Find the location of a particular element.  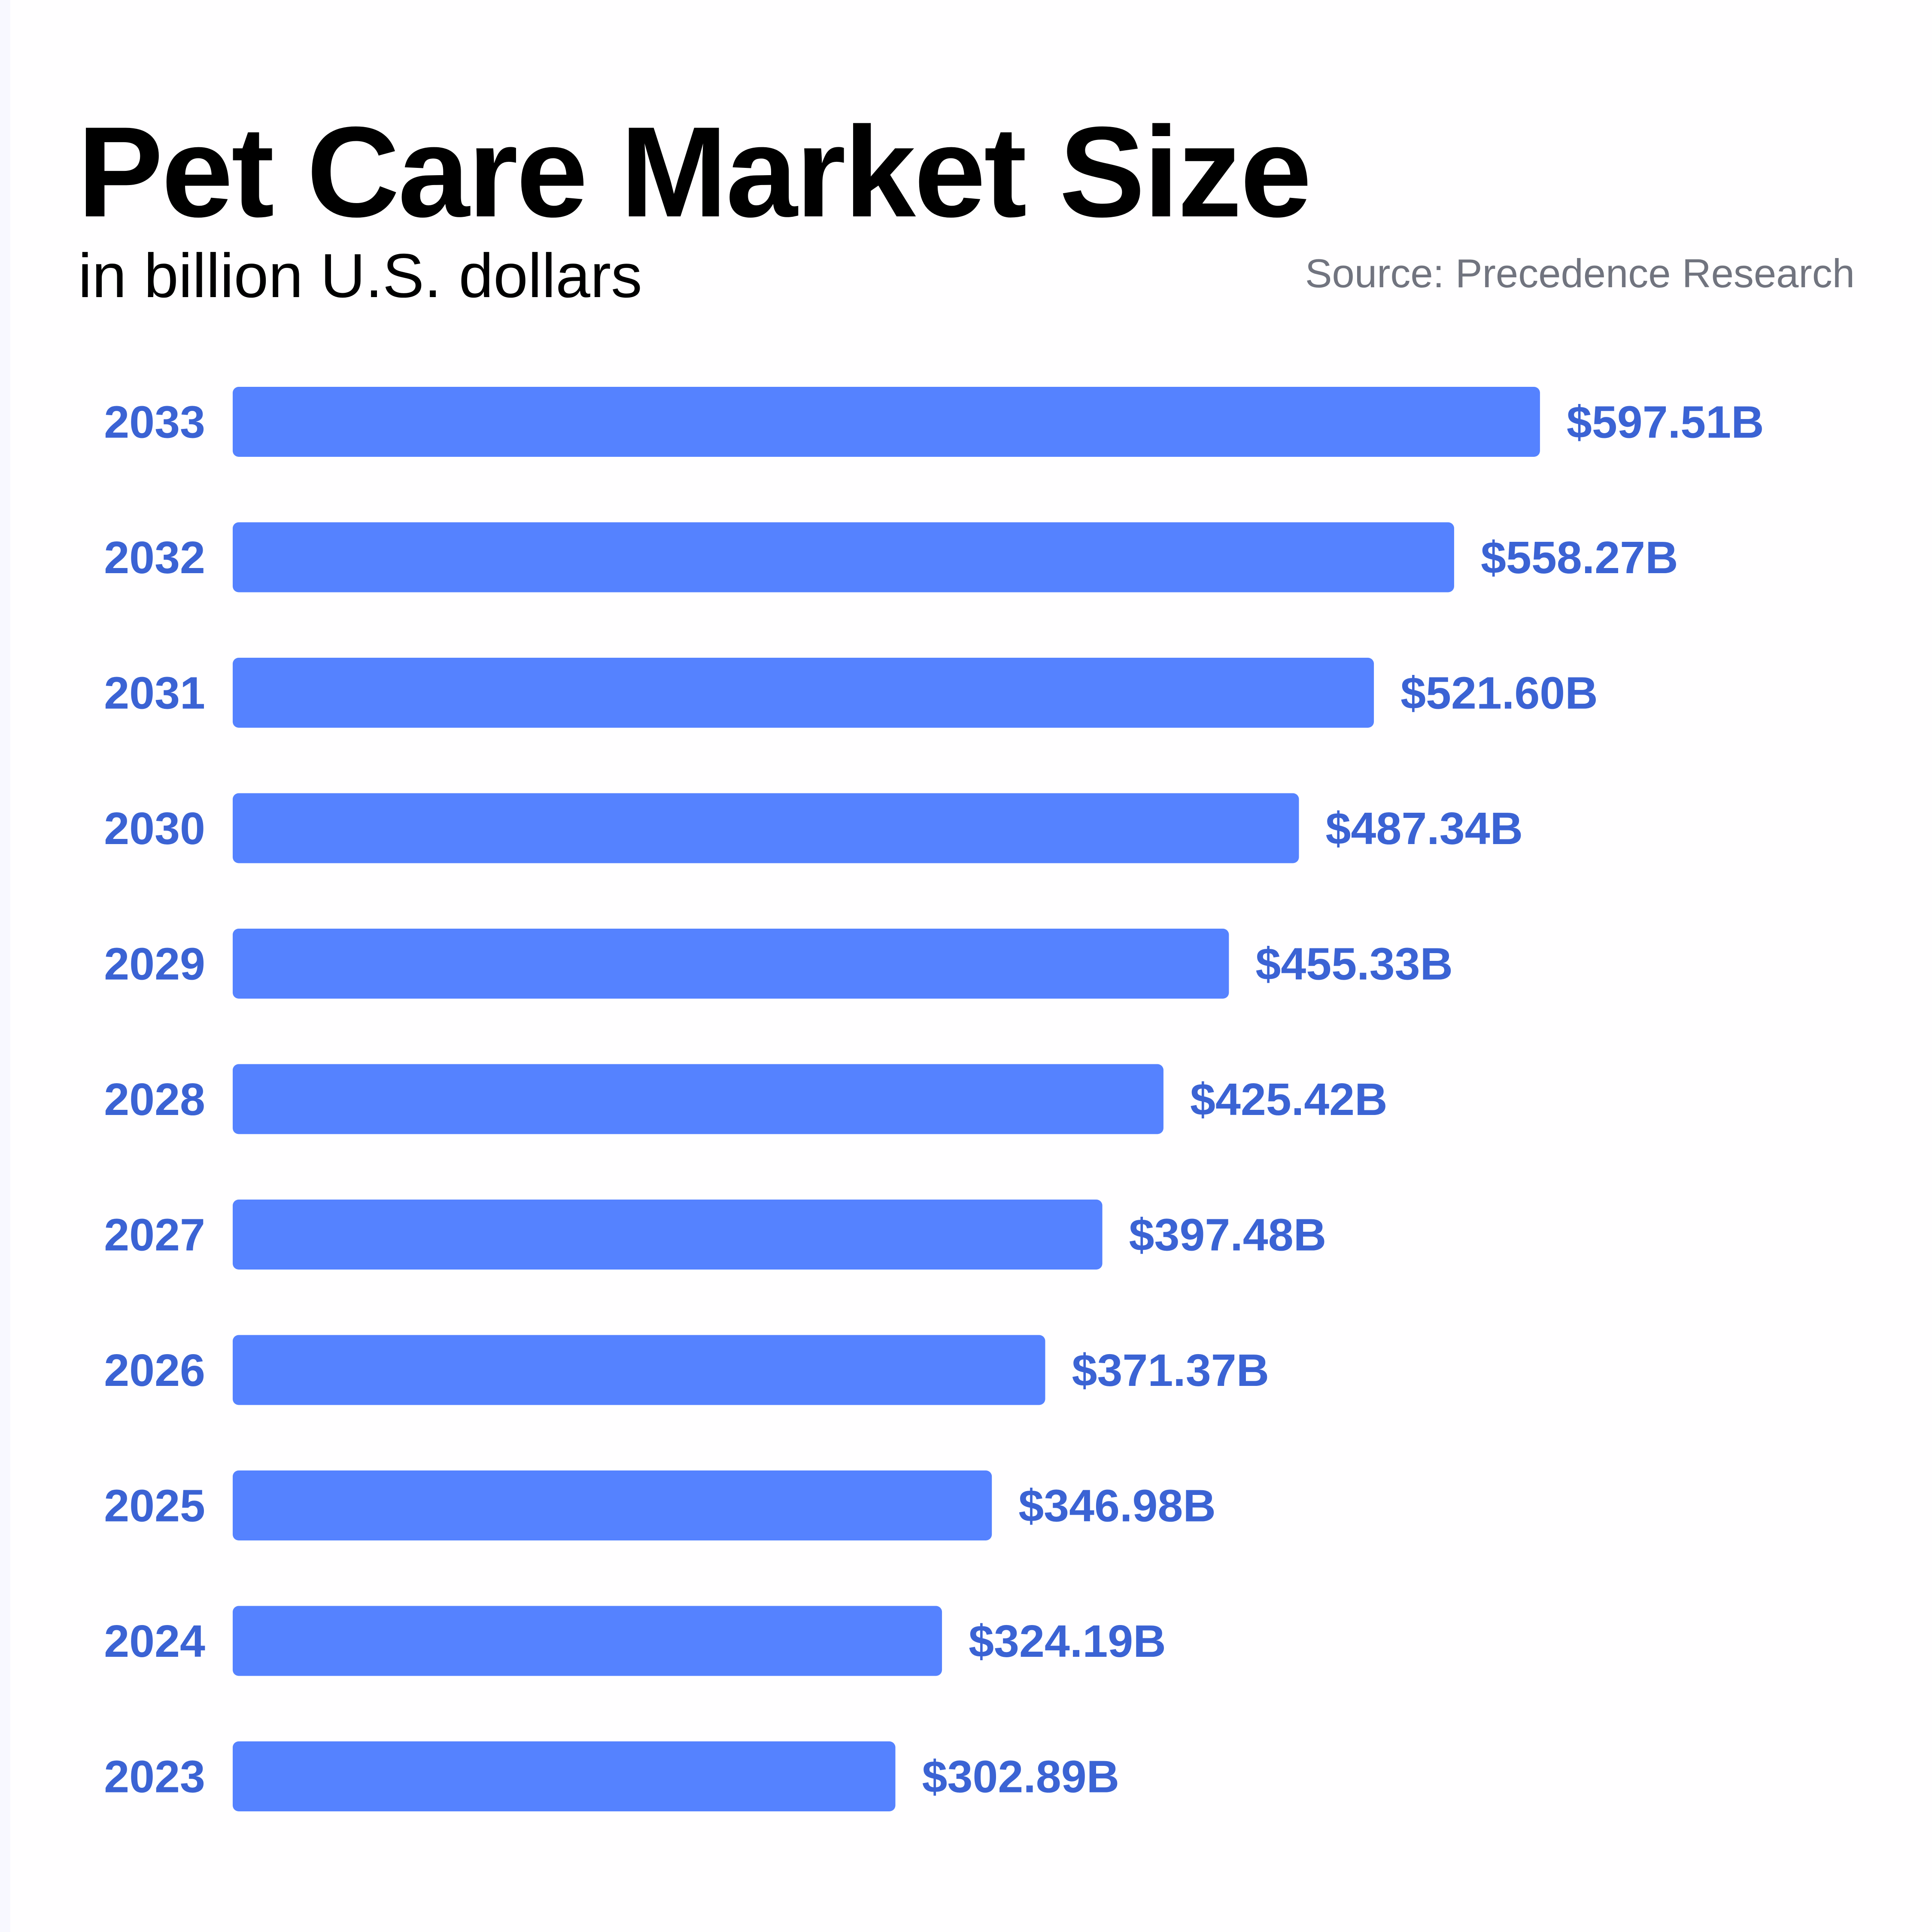

bar-2026 is located at coordinates (639, 1370).